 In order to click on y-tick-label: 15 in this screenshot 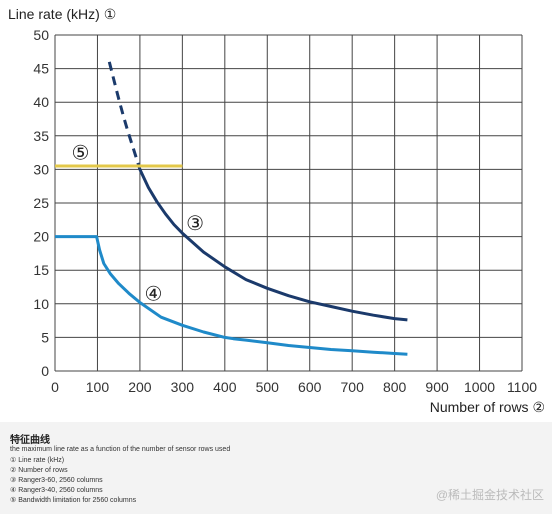, I will do `click(41, 270)`.